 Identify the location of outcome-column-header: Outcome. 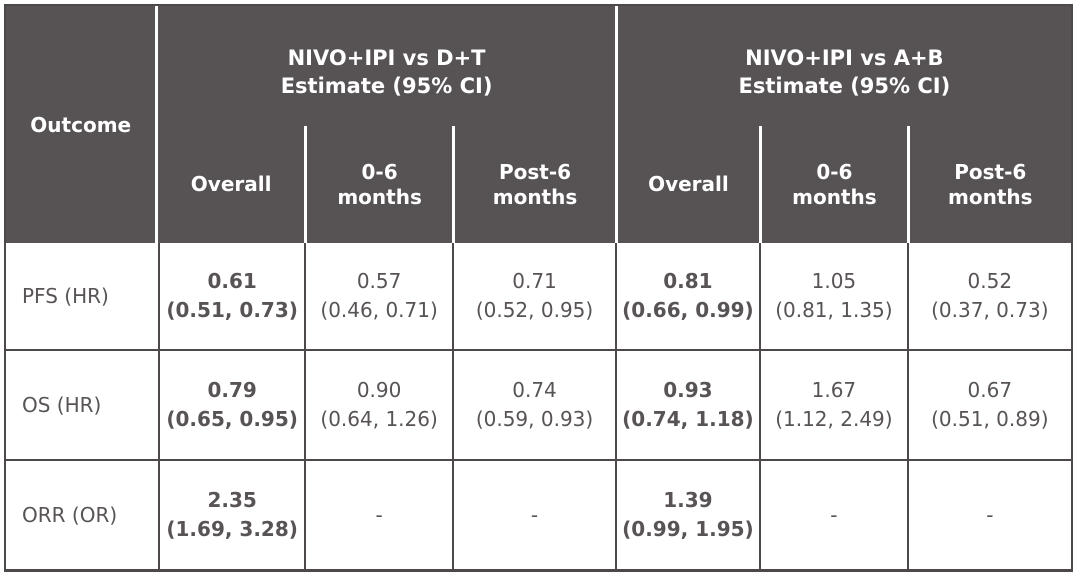
(82, 124).